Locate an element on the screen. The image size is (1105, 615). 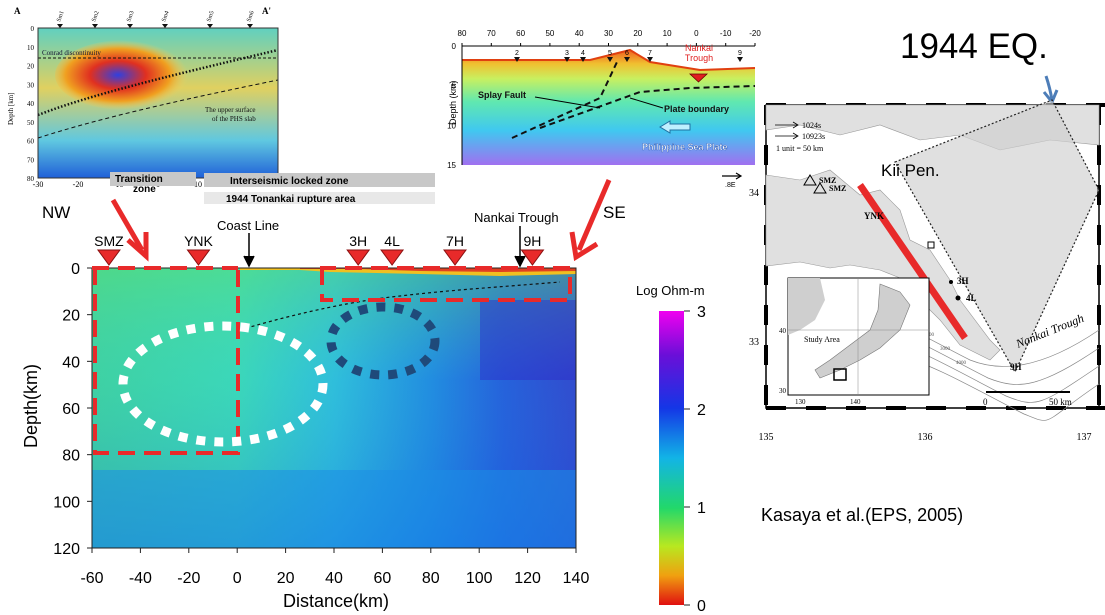
main-xlabel: Distance(km) is located at coordinates (336, 601).